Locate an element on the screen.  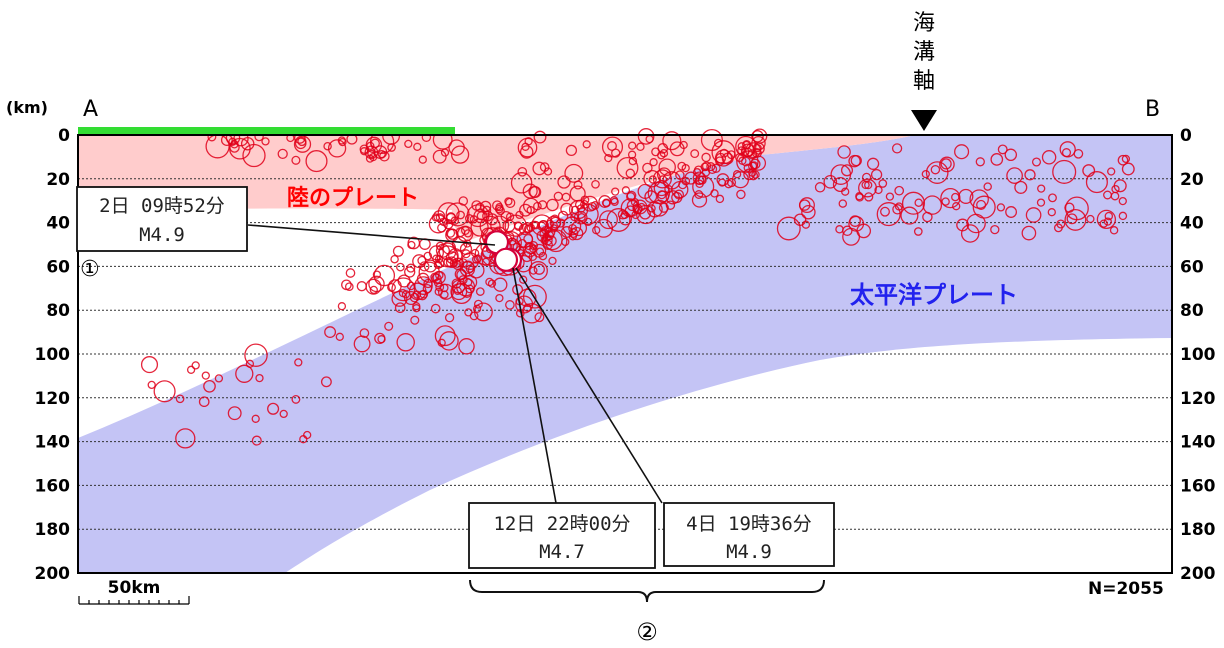
depth-tick-right-100: 100 is located at coordinates (1198, 355).